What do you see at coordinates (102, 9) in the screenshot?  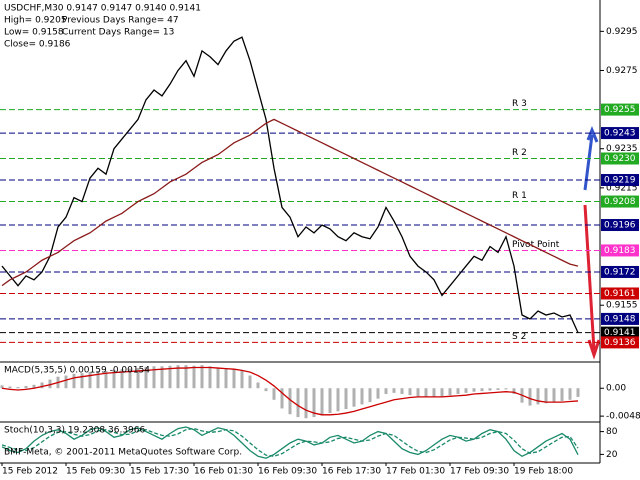 I see `info-line: USDCHF,M30 0.9147 0.9147 0.9140 0.9141` at bounding box center [102, 9].